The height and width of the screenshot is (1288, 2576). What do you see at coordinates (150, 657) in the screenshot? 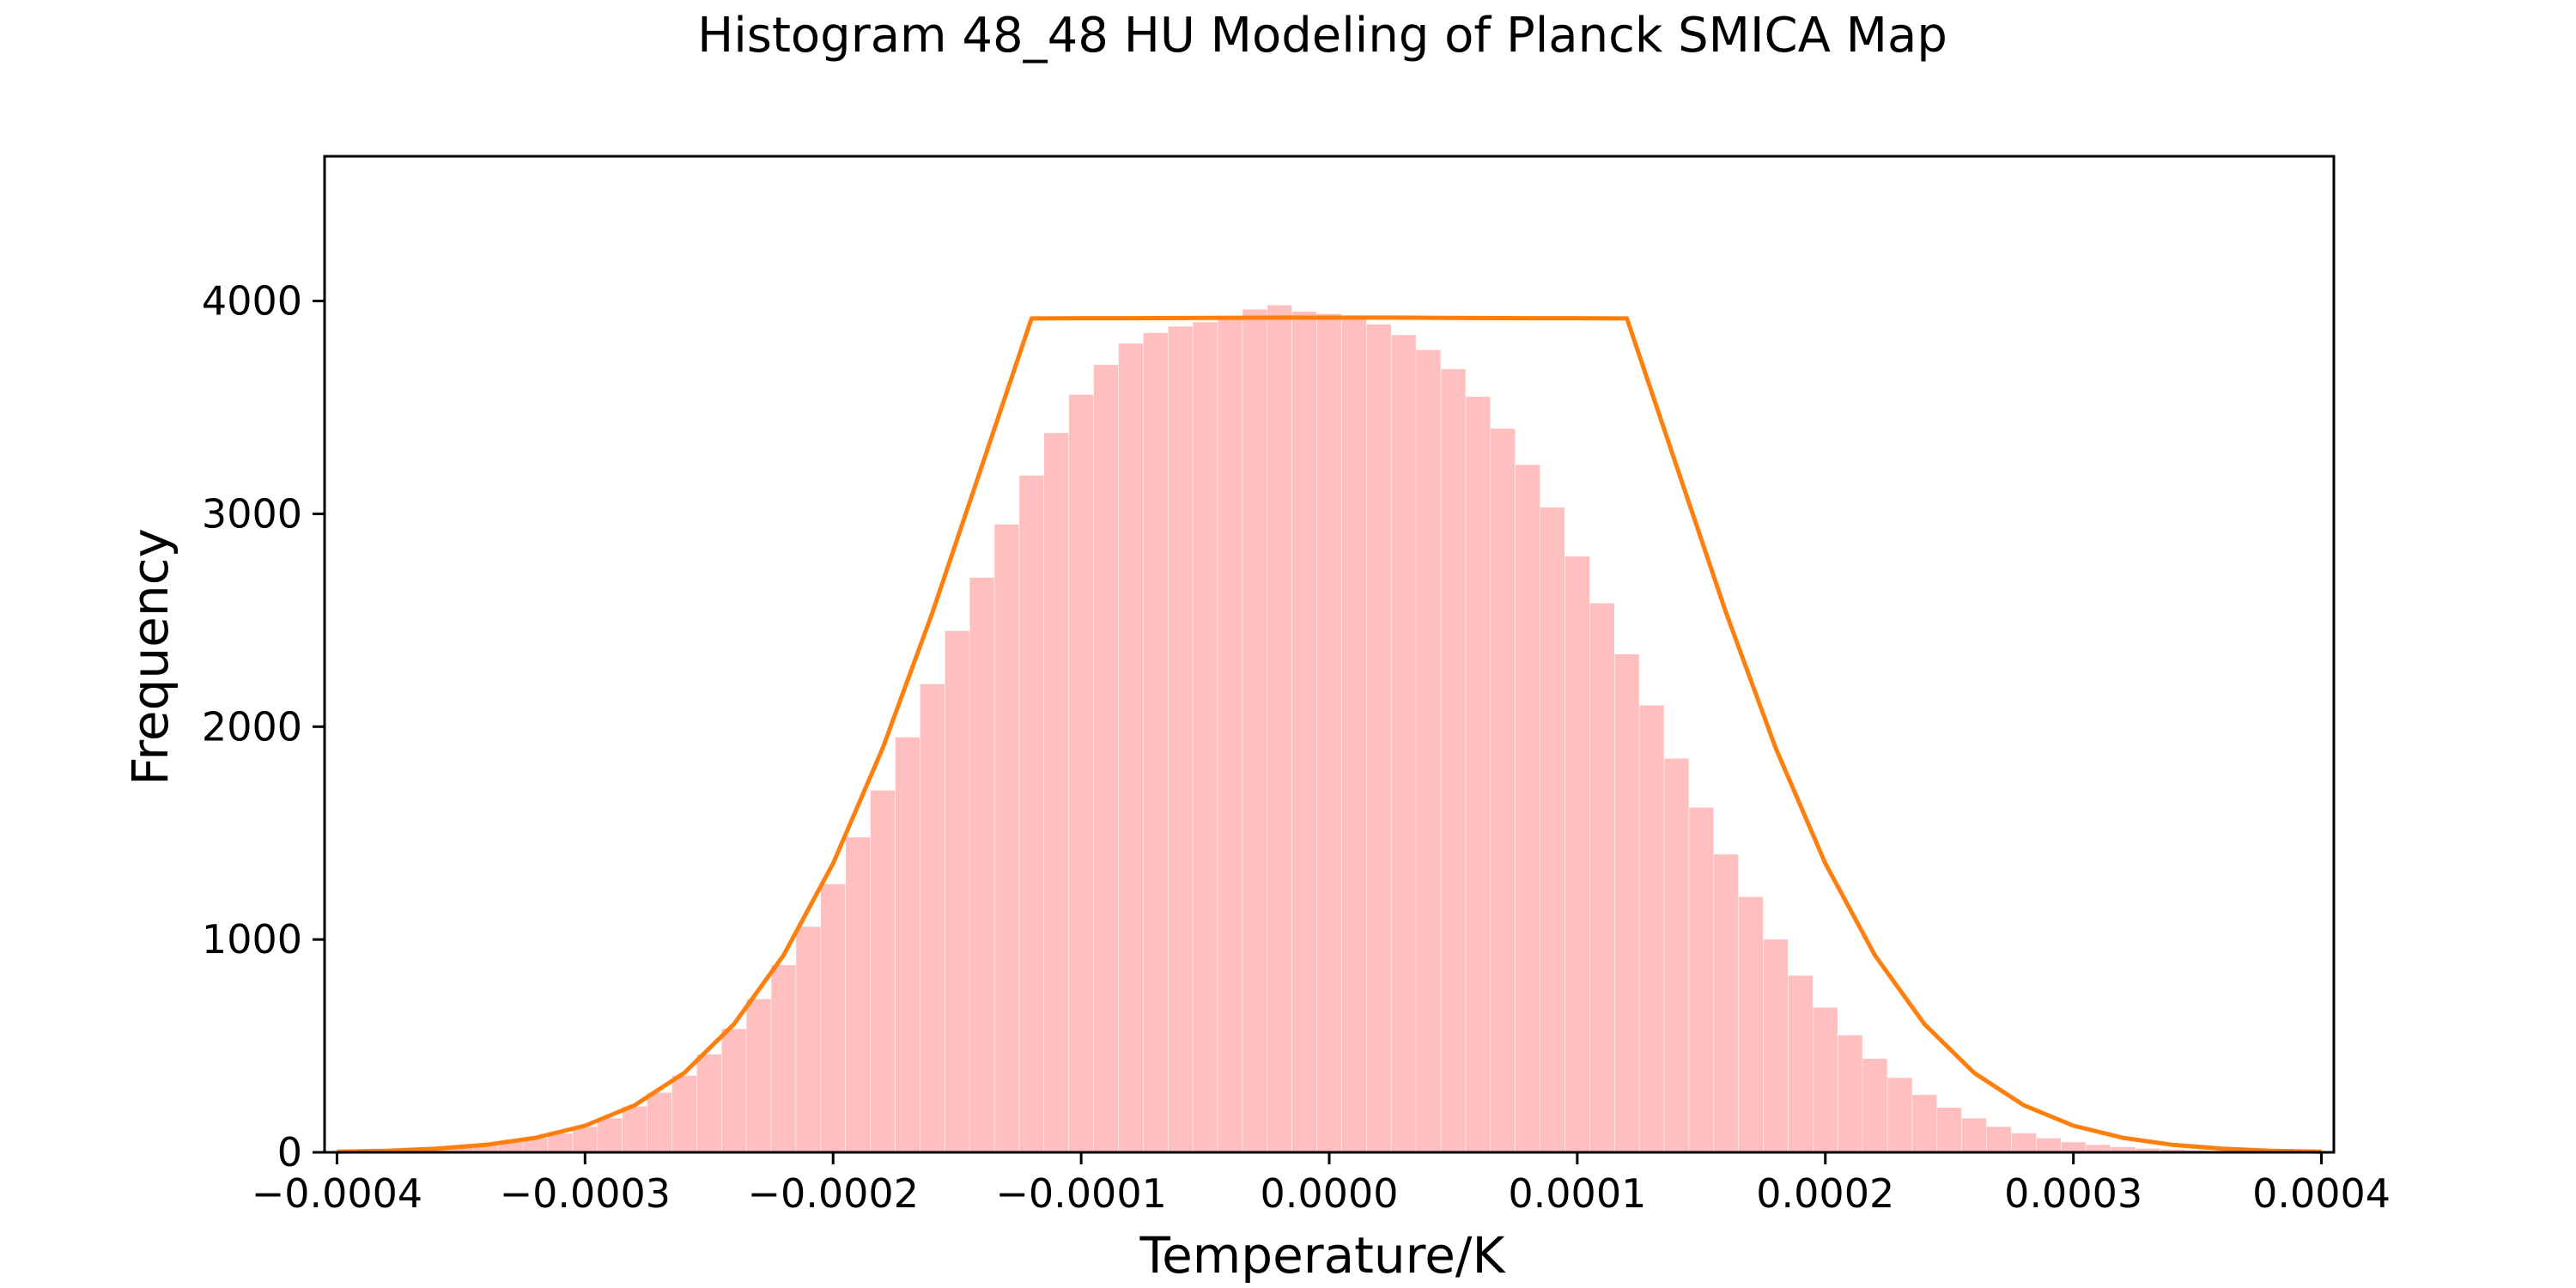
I see `y-axis-label: Frequency` at bounding box center [150, 657].